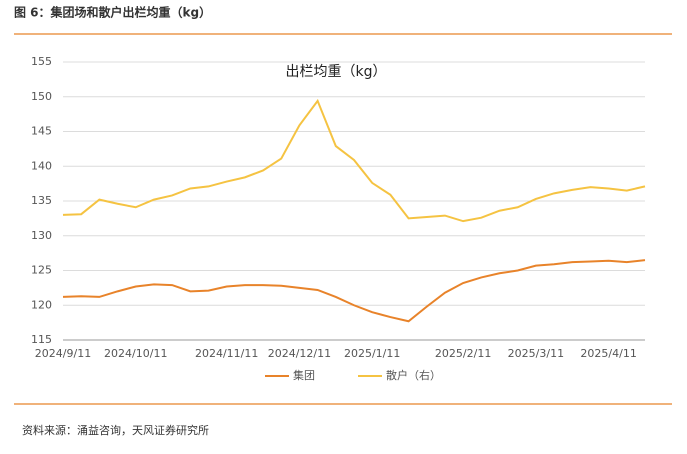 The width and height of the screenshot is (687, 454). Describe the element at coordinates (41, 131) in the screenshot. I see `y-tick-label: 145` at that location.